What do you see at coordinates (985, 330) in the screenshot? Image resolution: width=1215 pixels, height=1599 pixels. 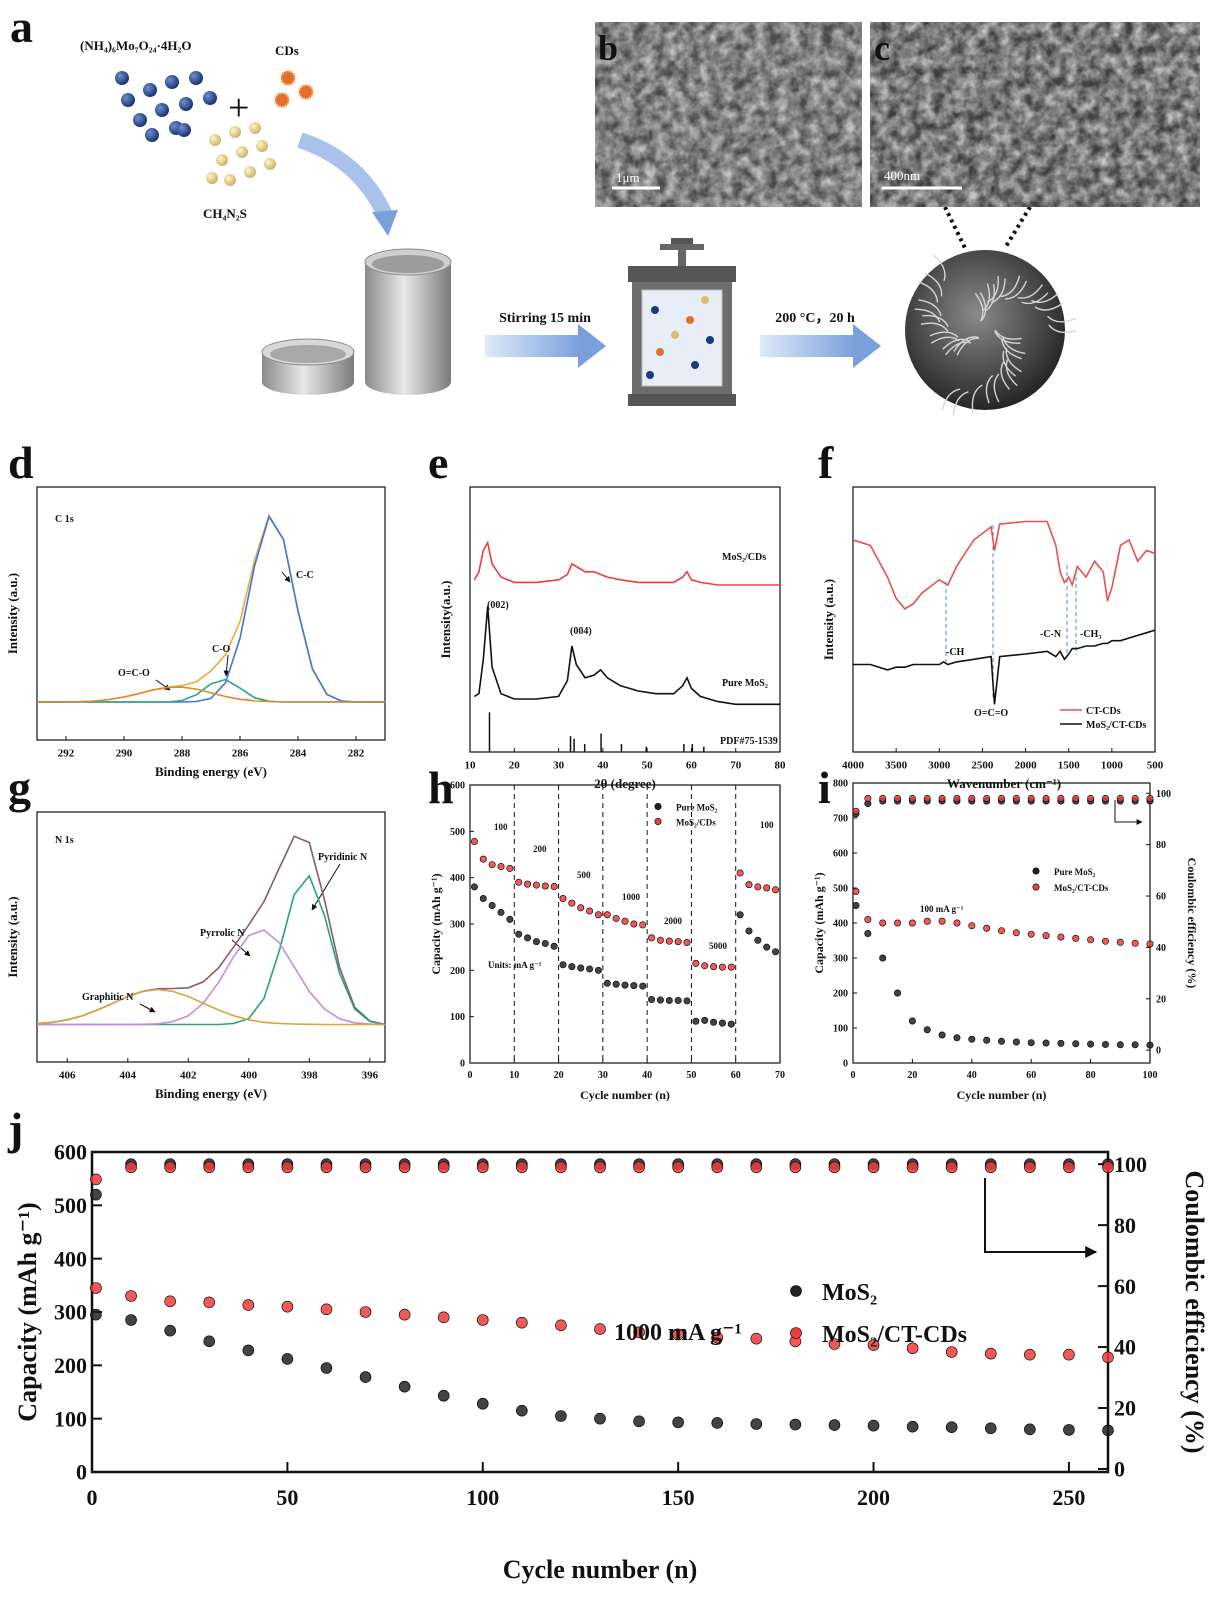 I see `flower-sphere` at bounding box center [985, 330].